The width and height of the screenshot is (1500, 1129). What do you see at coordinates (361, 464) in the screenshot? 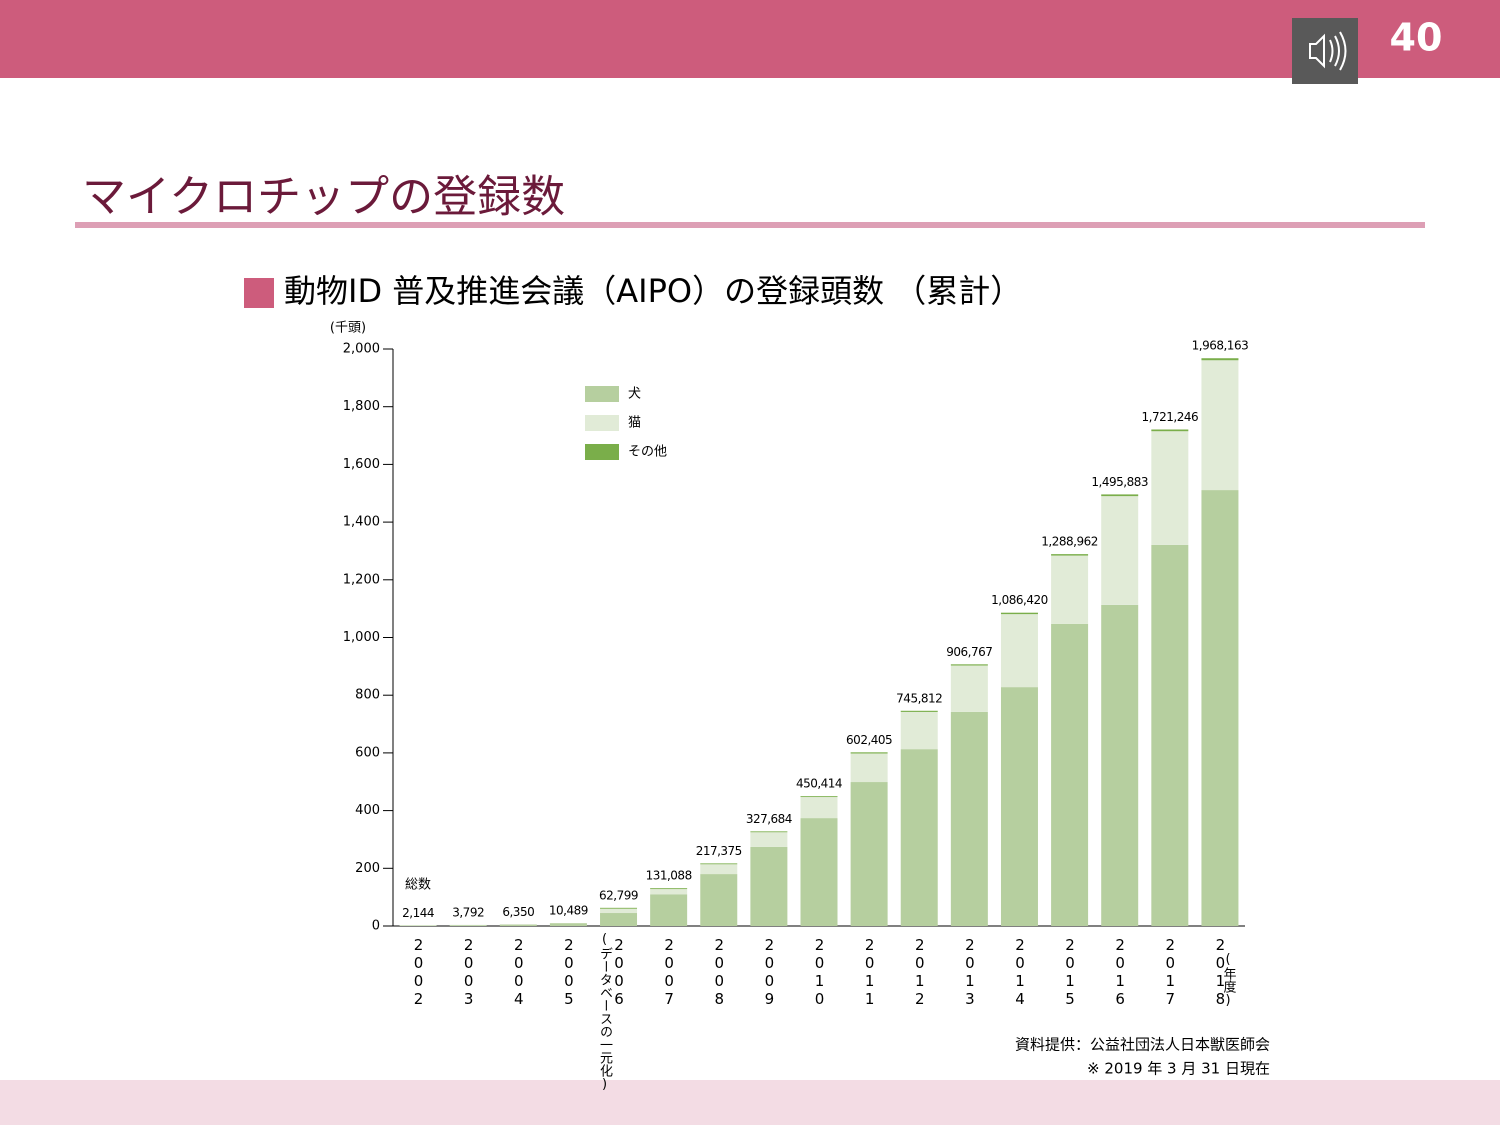
I see `y-tick-label: 1,600` at bounding box center [361, 464].